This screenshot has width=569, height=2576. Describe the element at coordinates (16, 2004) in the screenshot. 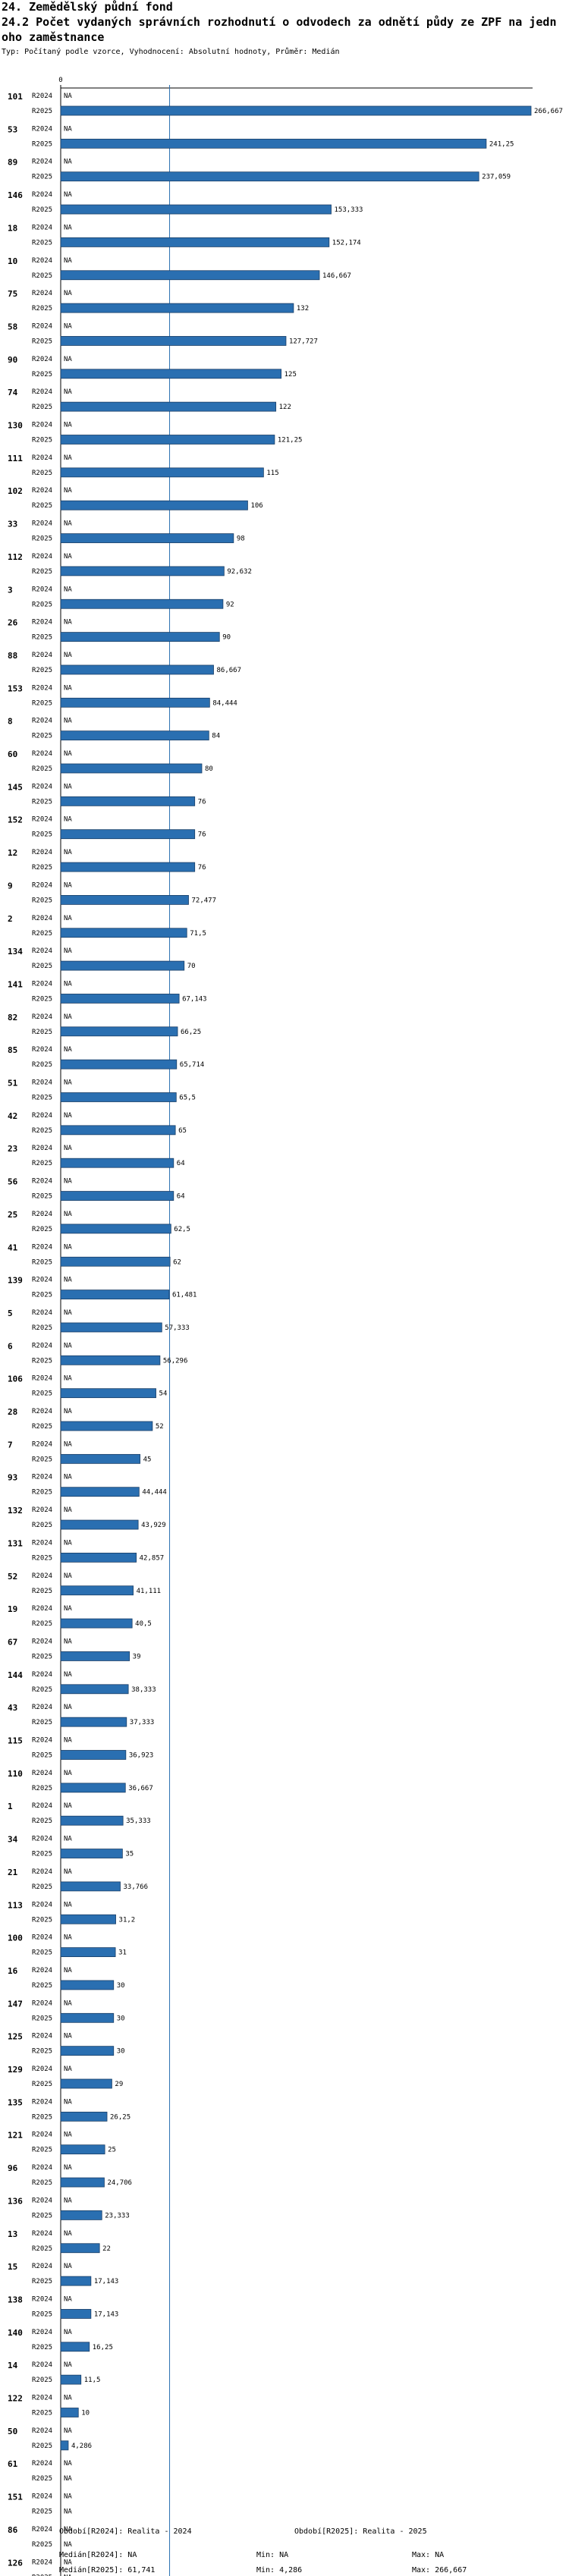

I see `group-label: 147` at that location.